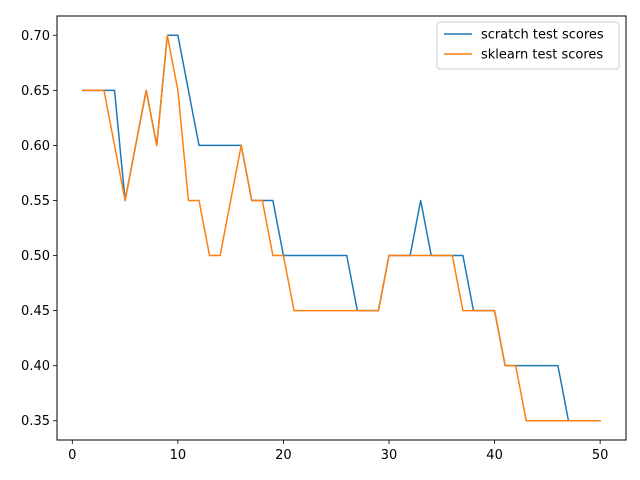 This screenshot has height=480, width=640. I want to click on legend-box, so click(528, 45).